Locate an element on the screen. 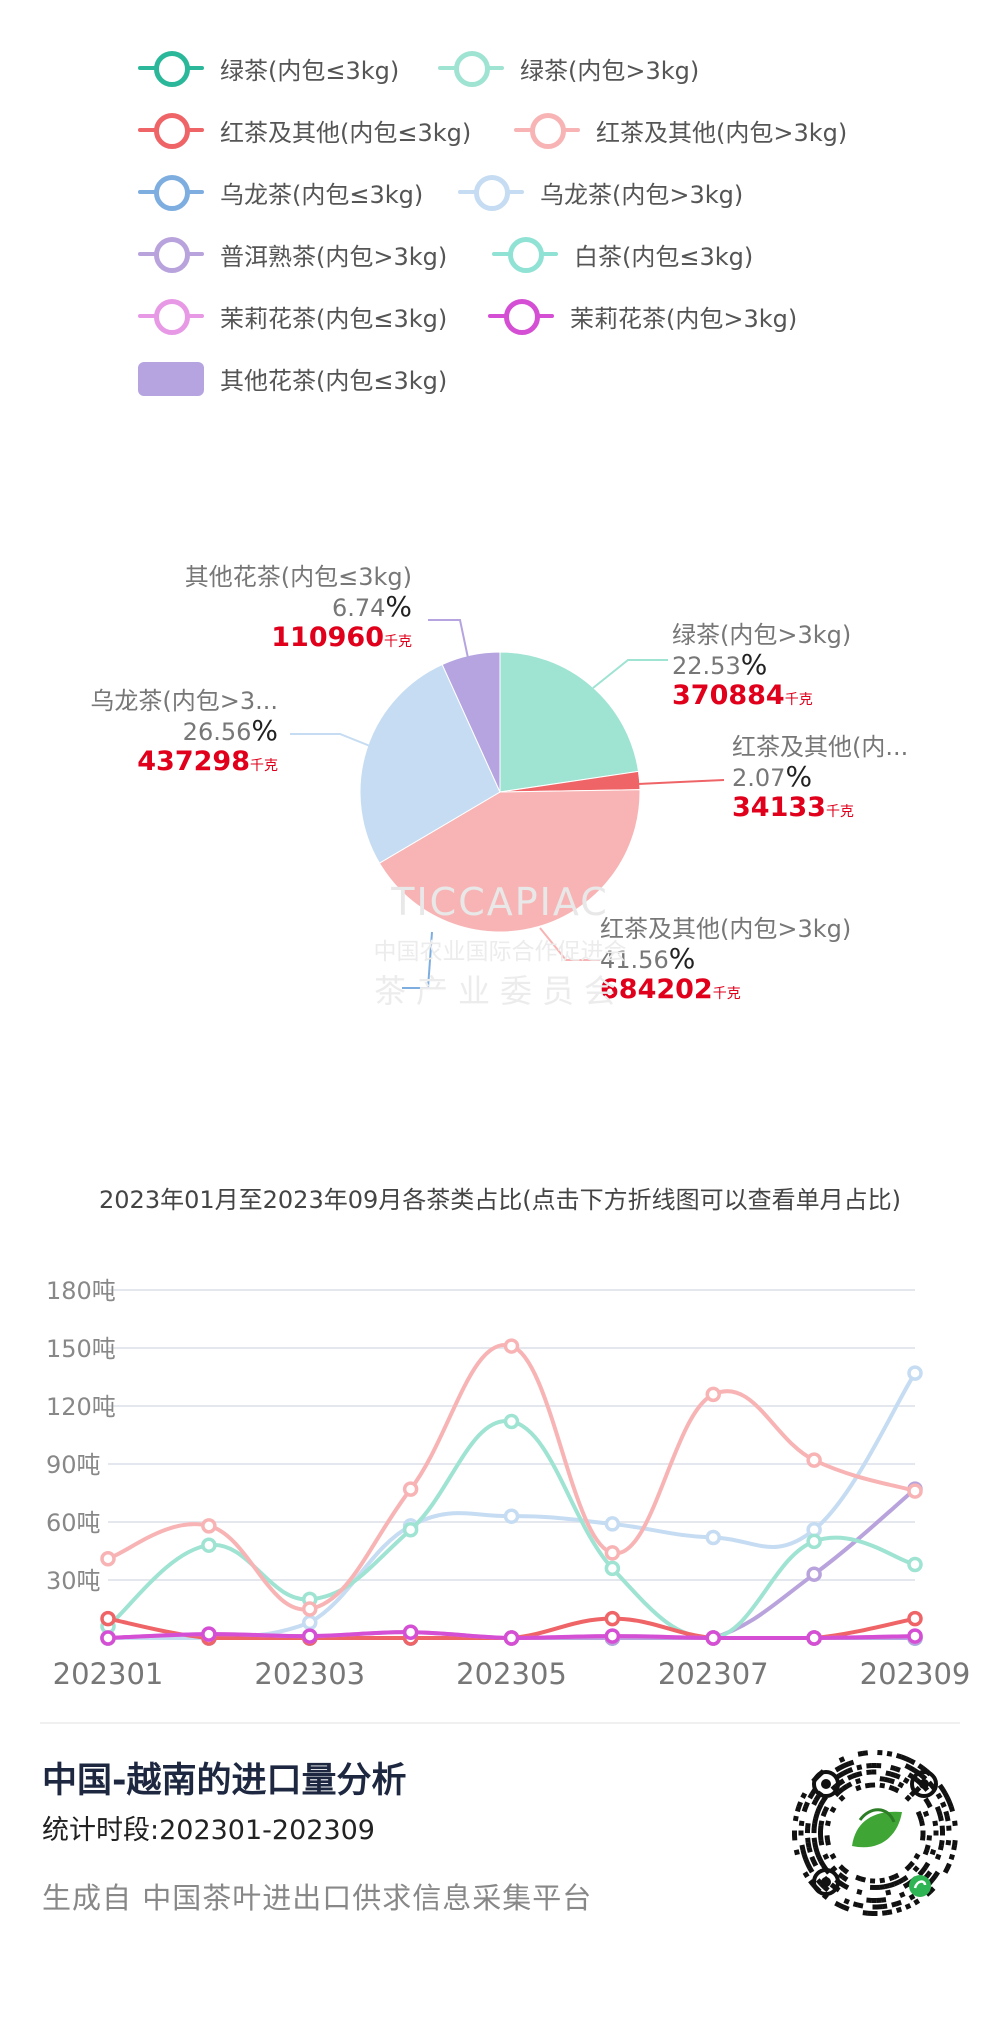 The image size is (1000, 2042). percent-sign: % is located at coordinates (799, 776).